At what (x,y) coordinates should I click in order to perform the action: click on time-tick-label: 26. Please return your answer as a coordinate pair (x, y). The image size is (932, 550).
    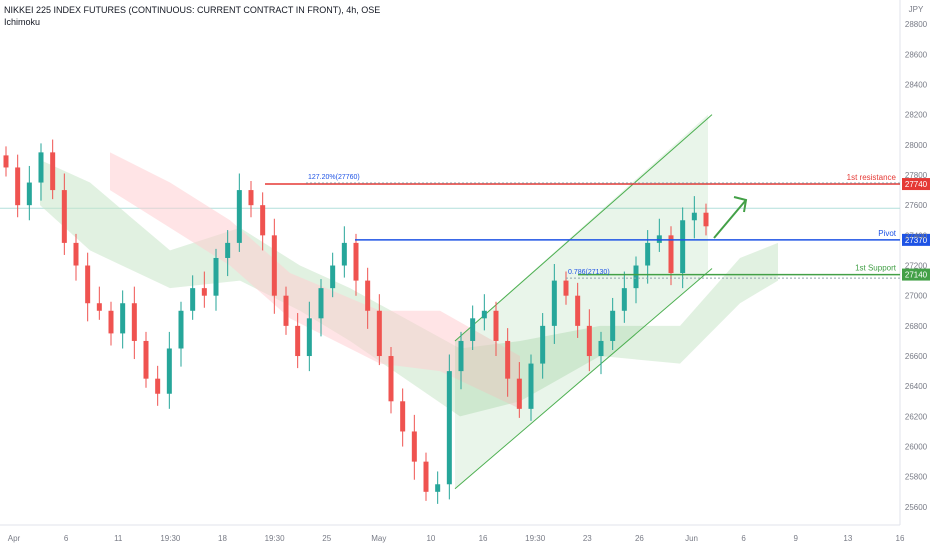
    Looking at the image, I should click on (639, 538).